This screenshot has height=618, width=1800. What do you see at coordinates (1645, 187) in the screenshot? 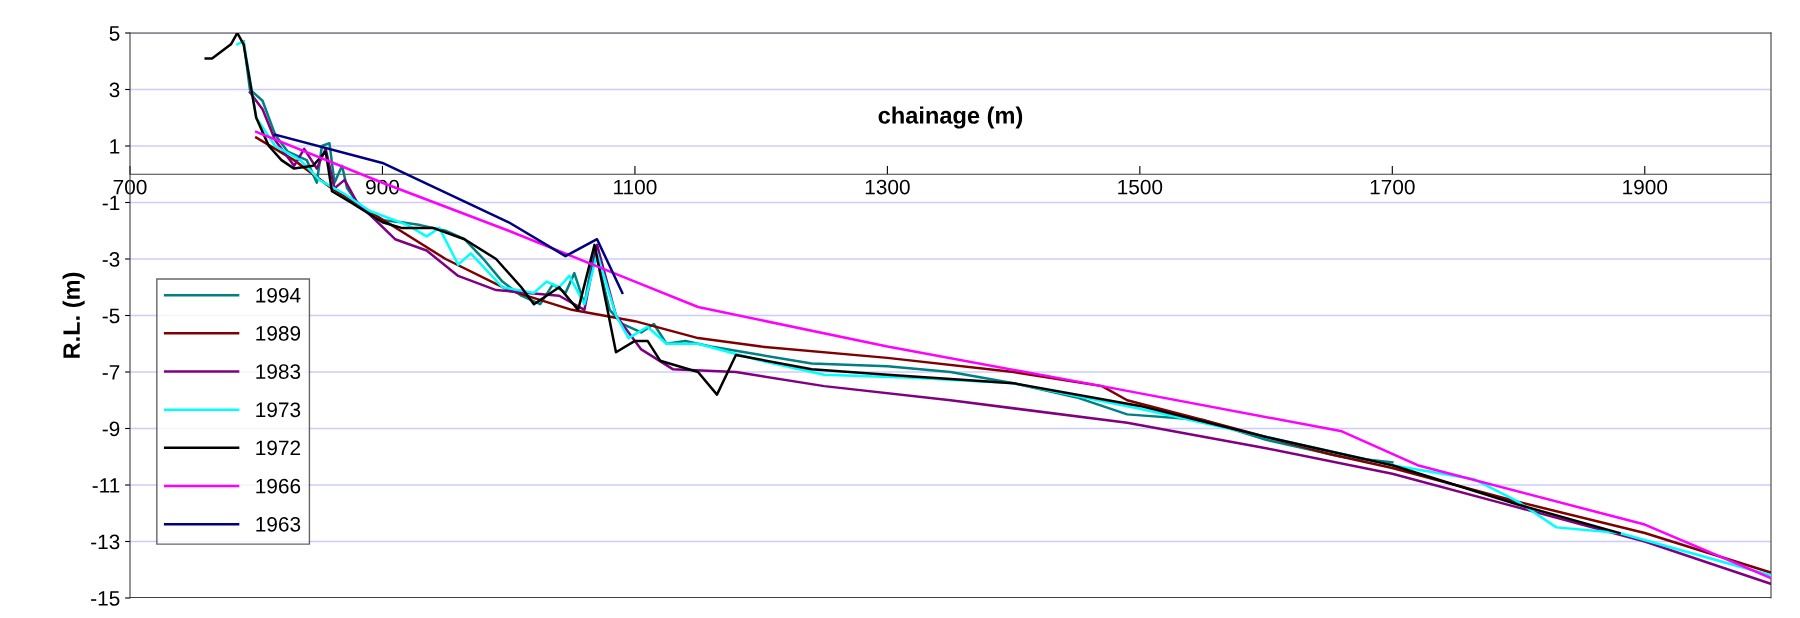
I see `x-tick-label: 1900` at bounding box center [1645, 187].